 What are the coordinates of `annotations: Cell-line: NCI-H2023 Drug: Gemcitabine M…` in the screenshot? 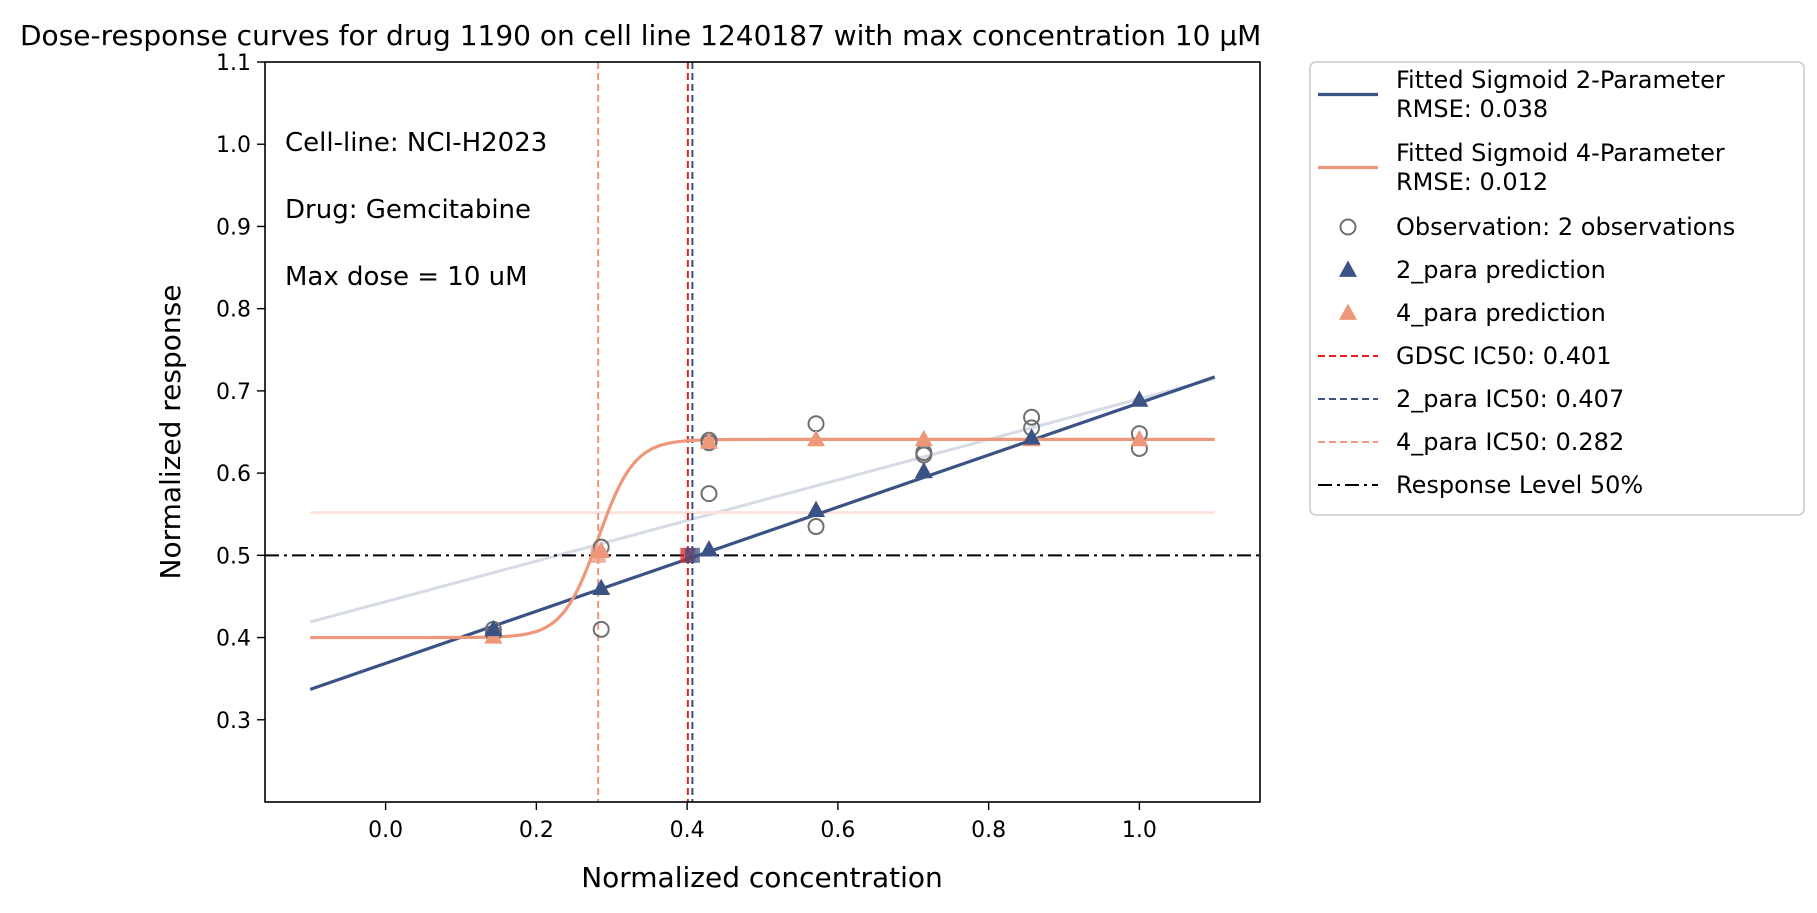 It's located at (416, 210).